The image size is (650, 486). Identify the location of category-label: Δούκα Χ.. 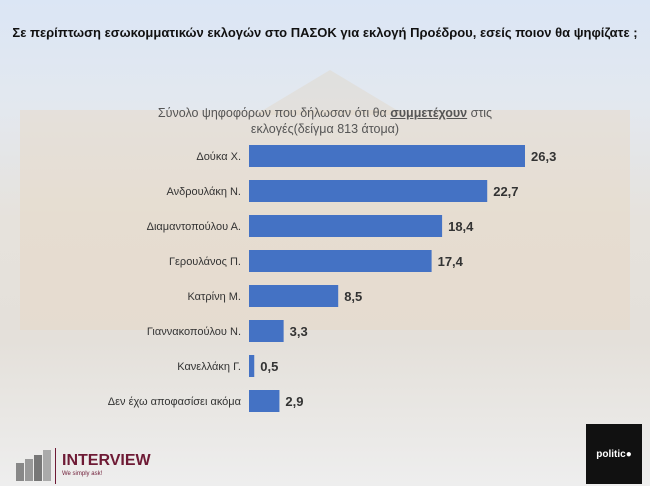
(218, 157).